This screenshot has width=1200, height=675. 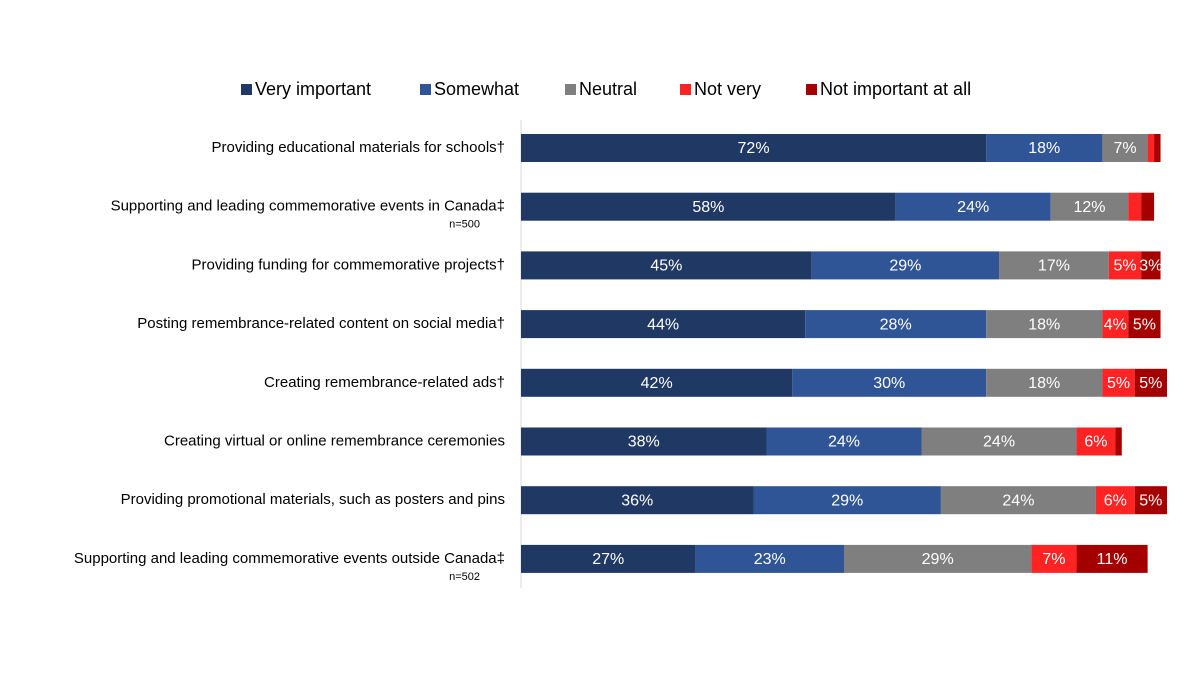 What do you see at coordinates (608, 89) in the screenshot?
I see `legend-label: Neutral` at bounding box center [608, 89].